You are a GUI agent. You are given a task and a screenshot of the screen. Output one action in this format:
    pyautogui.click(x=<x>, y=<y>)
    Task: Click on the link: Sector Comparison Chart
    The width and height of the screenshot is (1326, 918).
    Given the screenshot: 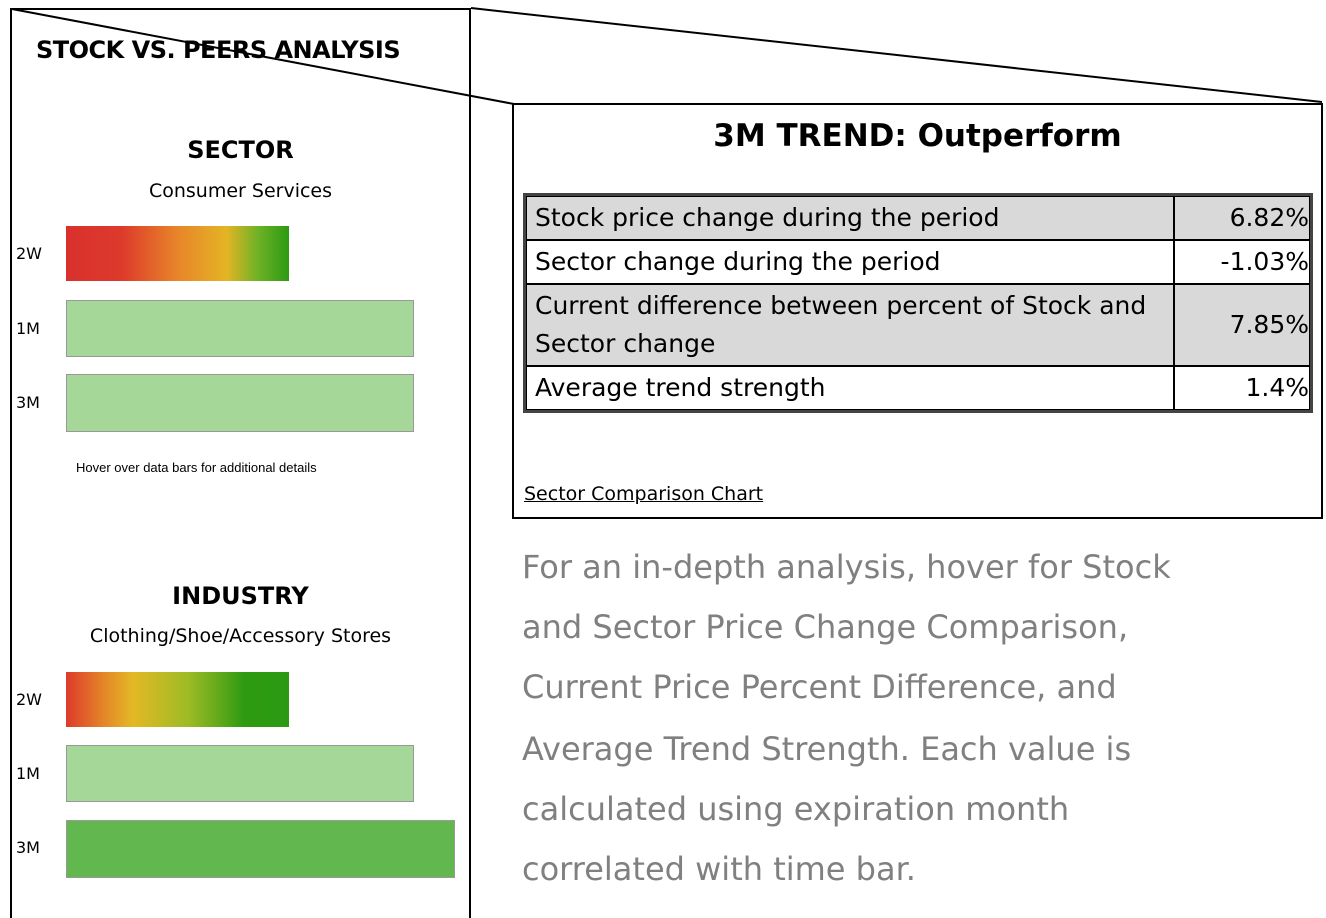 What is the action you would take?
    pyautogui.click(x=644, y=494)
    